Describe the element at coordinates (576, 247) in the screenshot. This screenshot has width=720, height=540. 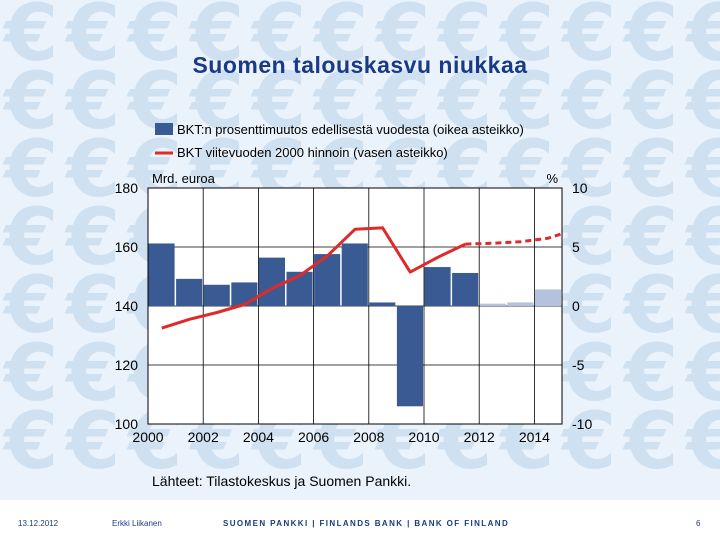
I see `right-tick-label: 5` at that location.